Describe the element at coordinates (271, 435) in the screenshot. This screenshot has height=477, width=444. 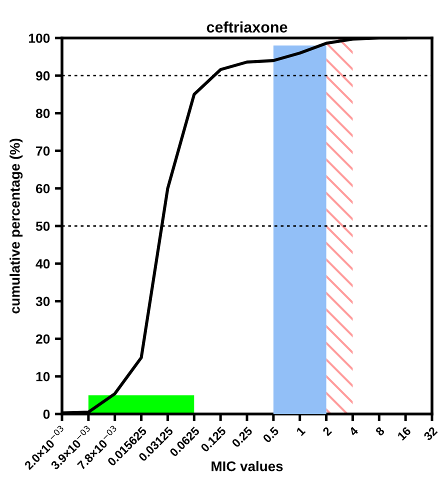
I see `x-tick-label: 0.5` at that location.